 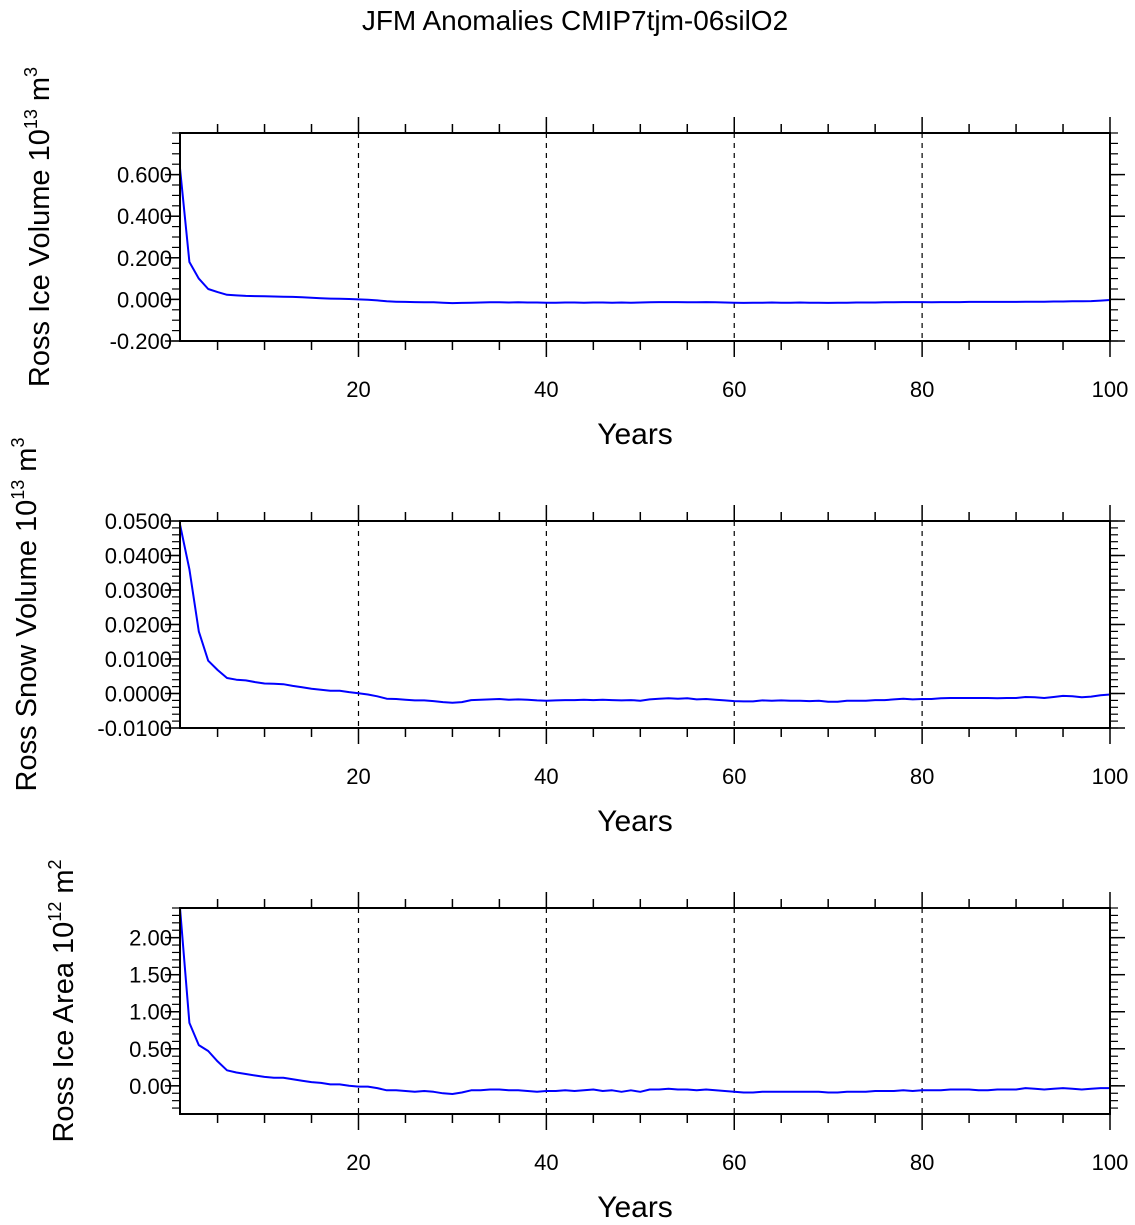 I want to click on y-tick-label: 0.0100, so click(x=138, y=659).